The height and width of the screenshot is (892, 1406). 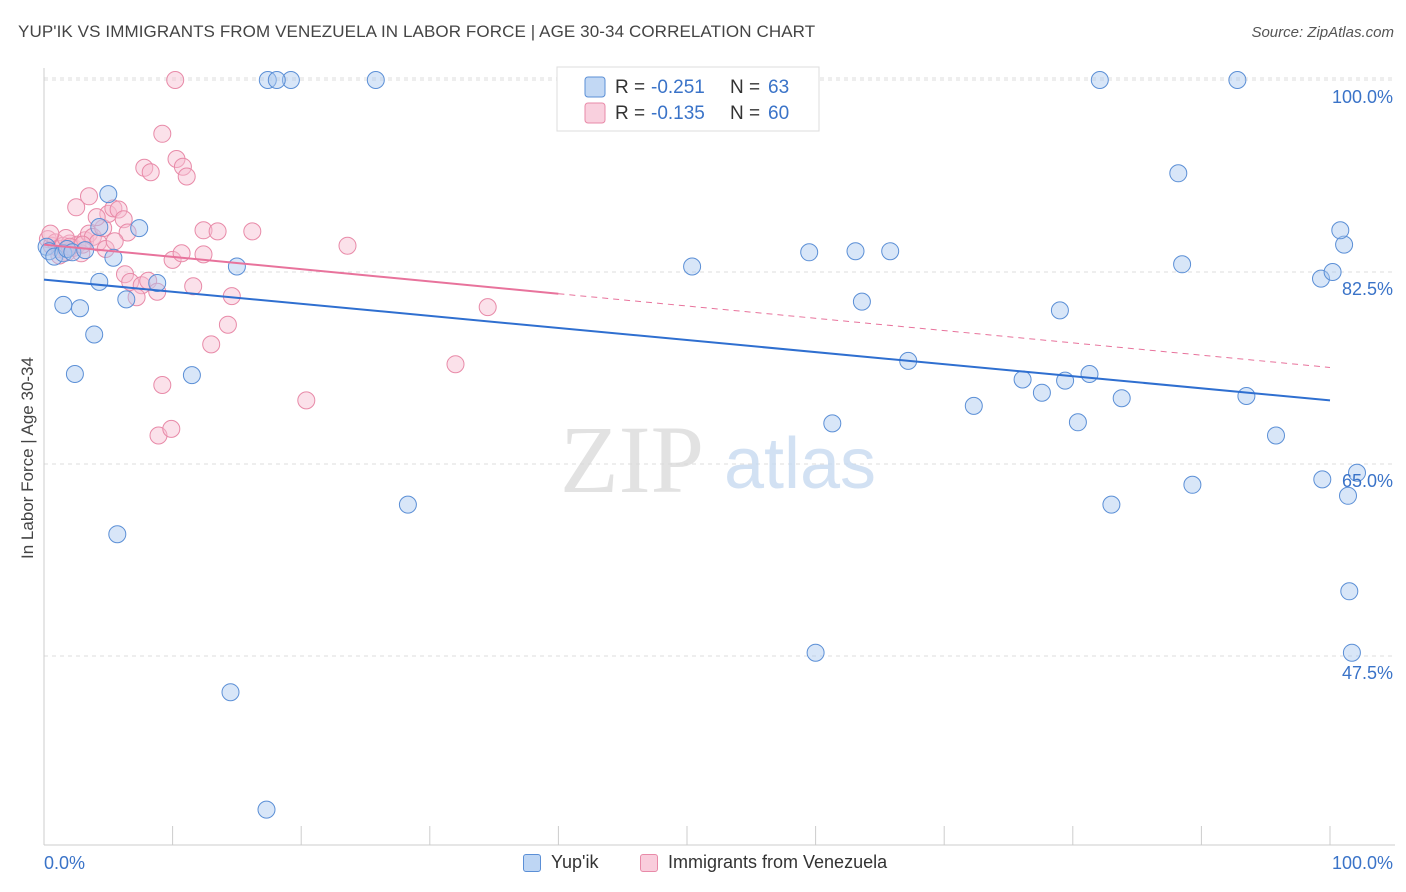 What do you see at coordinates (595, 87) in the screenshot?
I see `legend-swatch-yupik` at bounding box center [595, 87].